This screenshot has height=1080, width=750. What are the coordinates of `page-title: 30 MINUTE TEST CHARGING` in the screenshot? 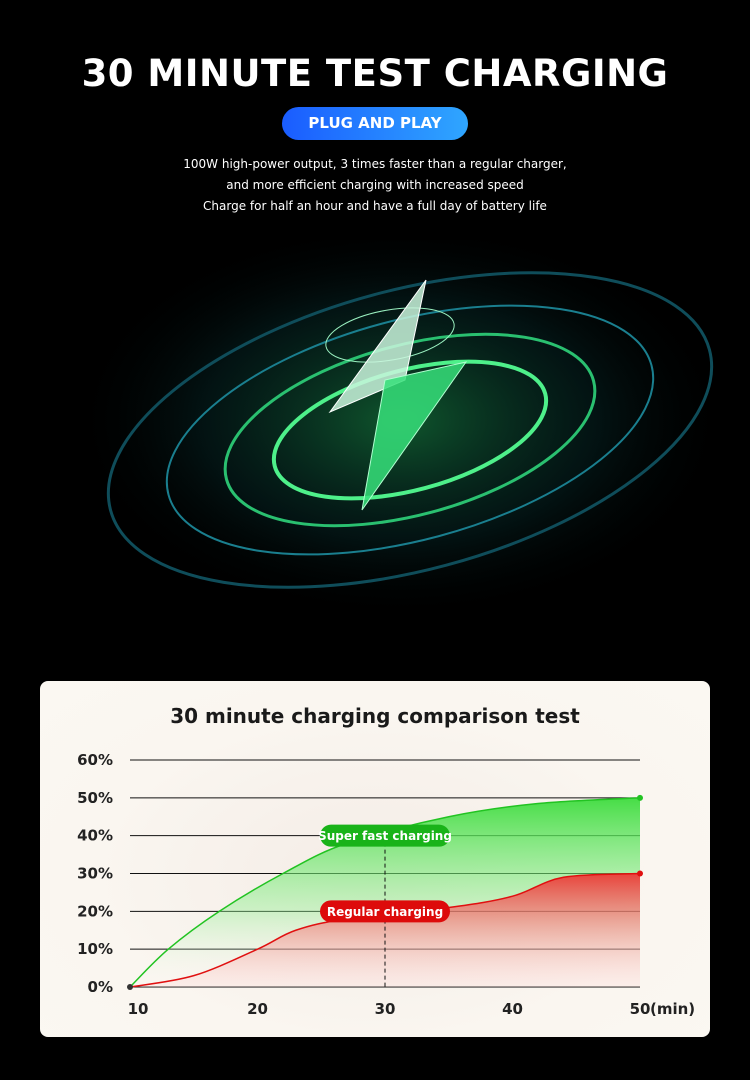 It's located at (375, 73).